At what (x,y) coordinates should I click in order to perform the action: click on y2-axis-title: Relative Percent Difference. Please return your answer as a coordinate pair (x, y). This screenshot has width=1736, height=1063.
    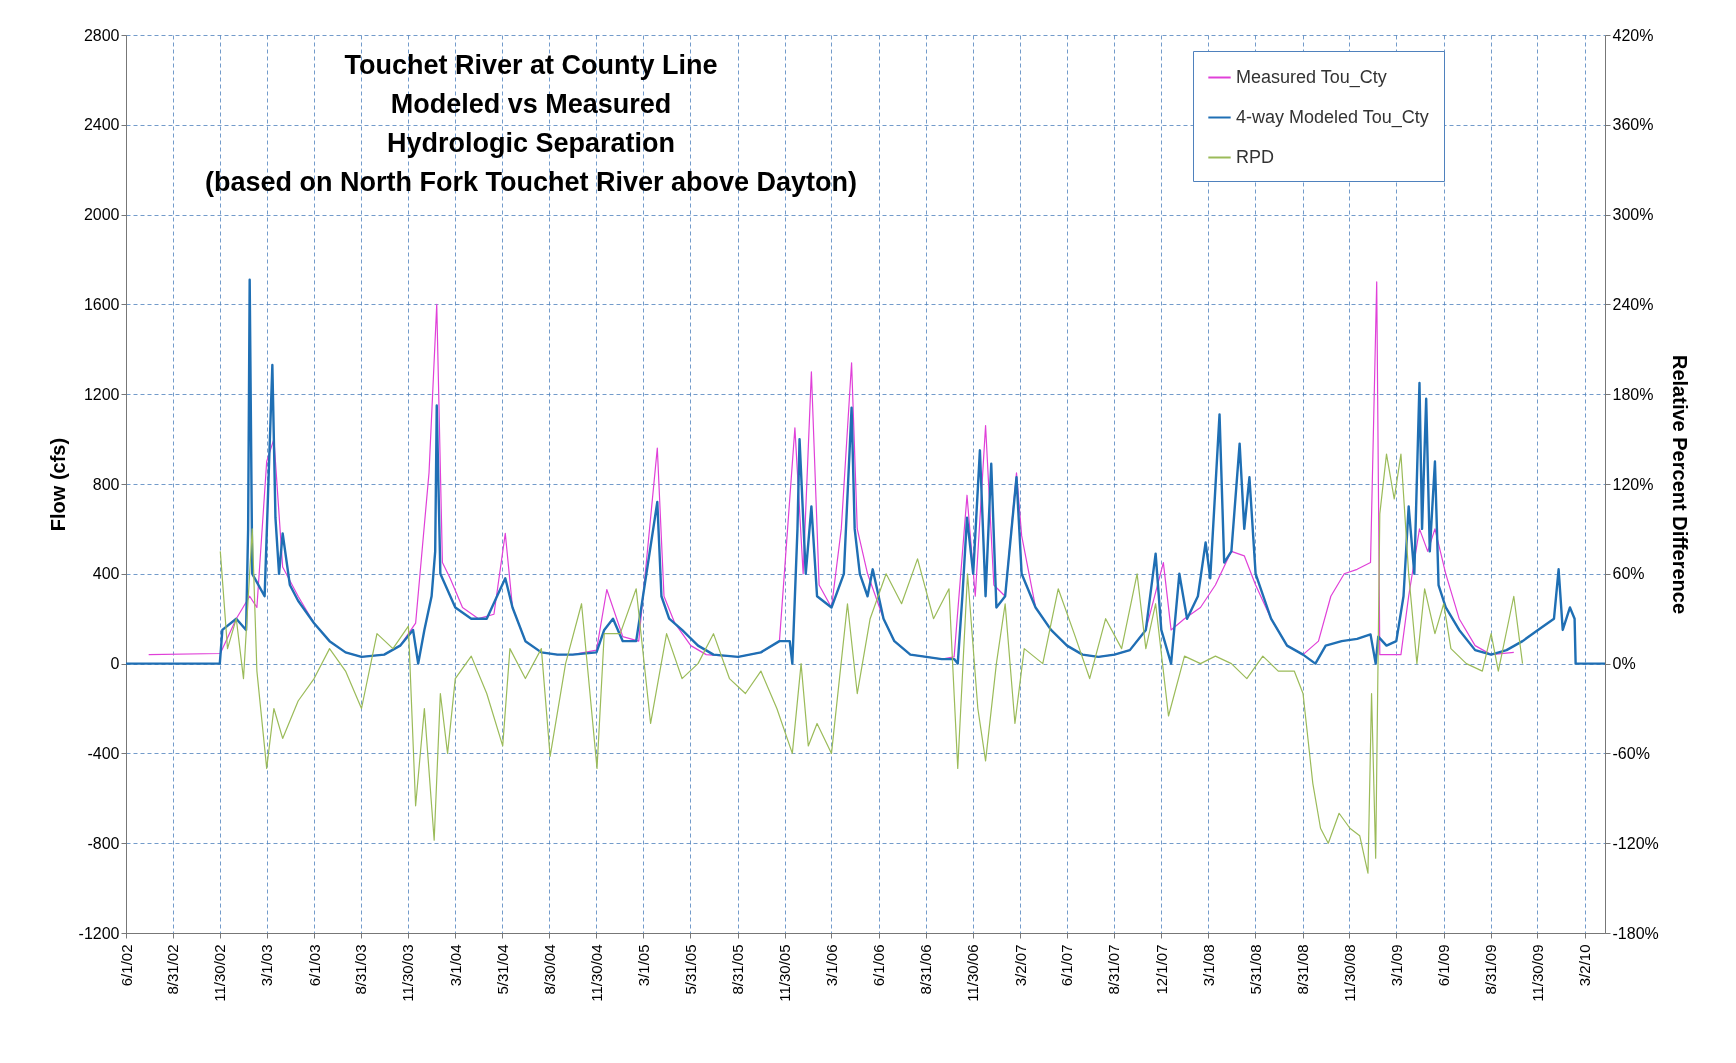
    Looking at the image, I should click on (1679, 484).